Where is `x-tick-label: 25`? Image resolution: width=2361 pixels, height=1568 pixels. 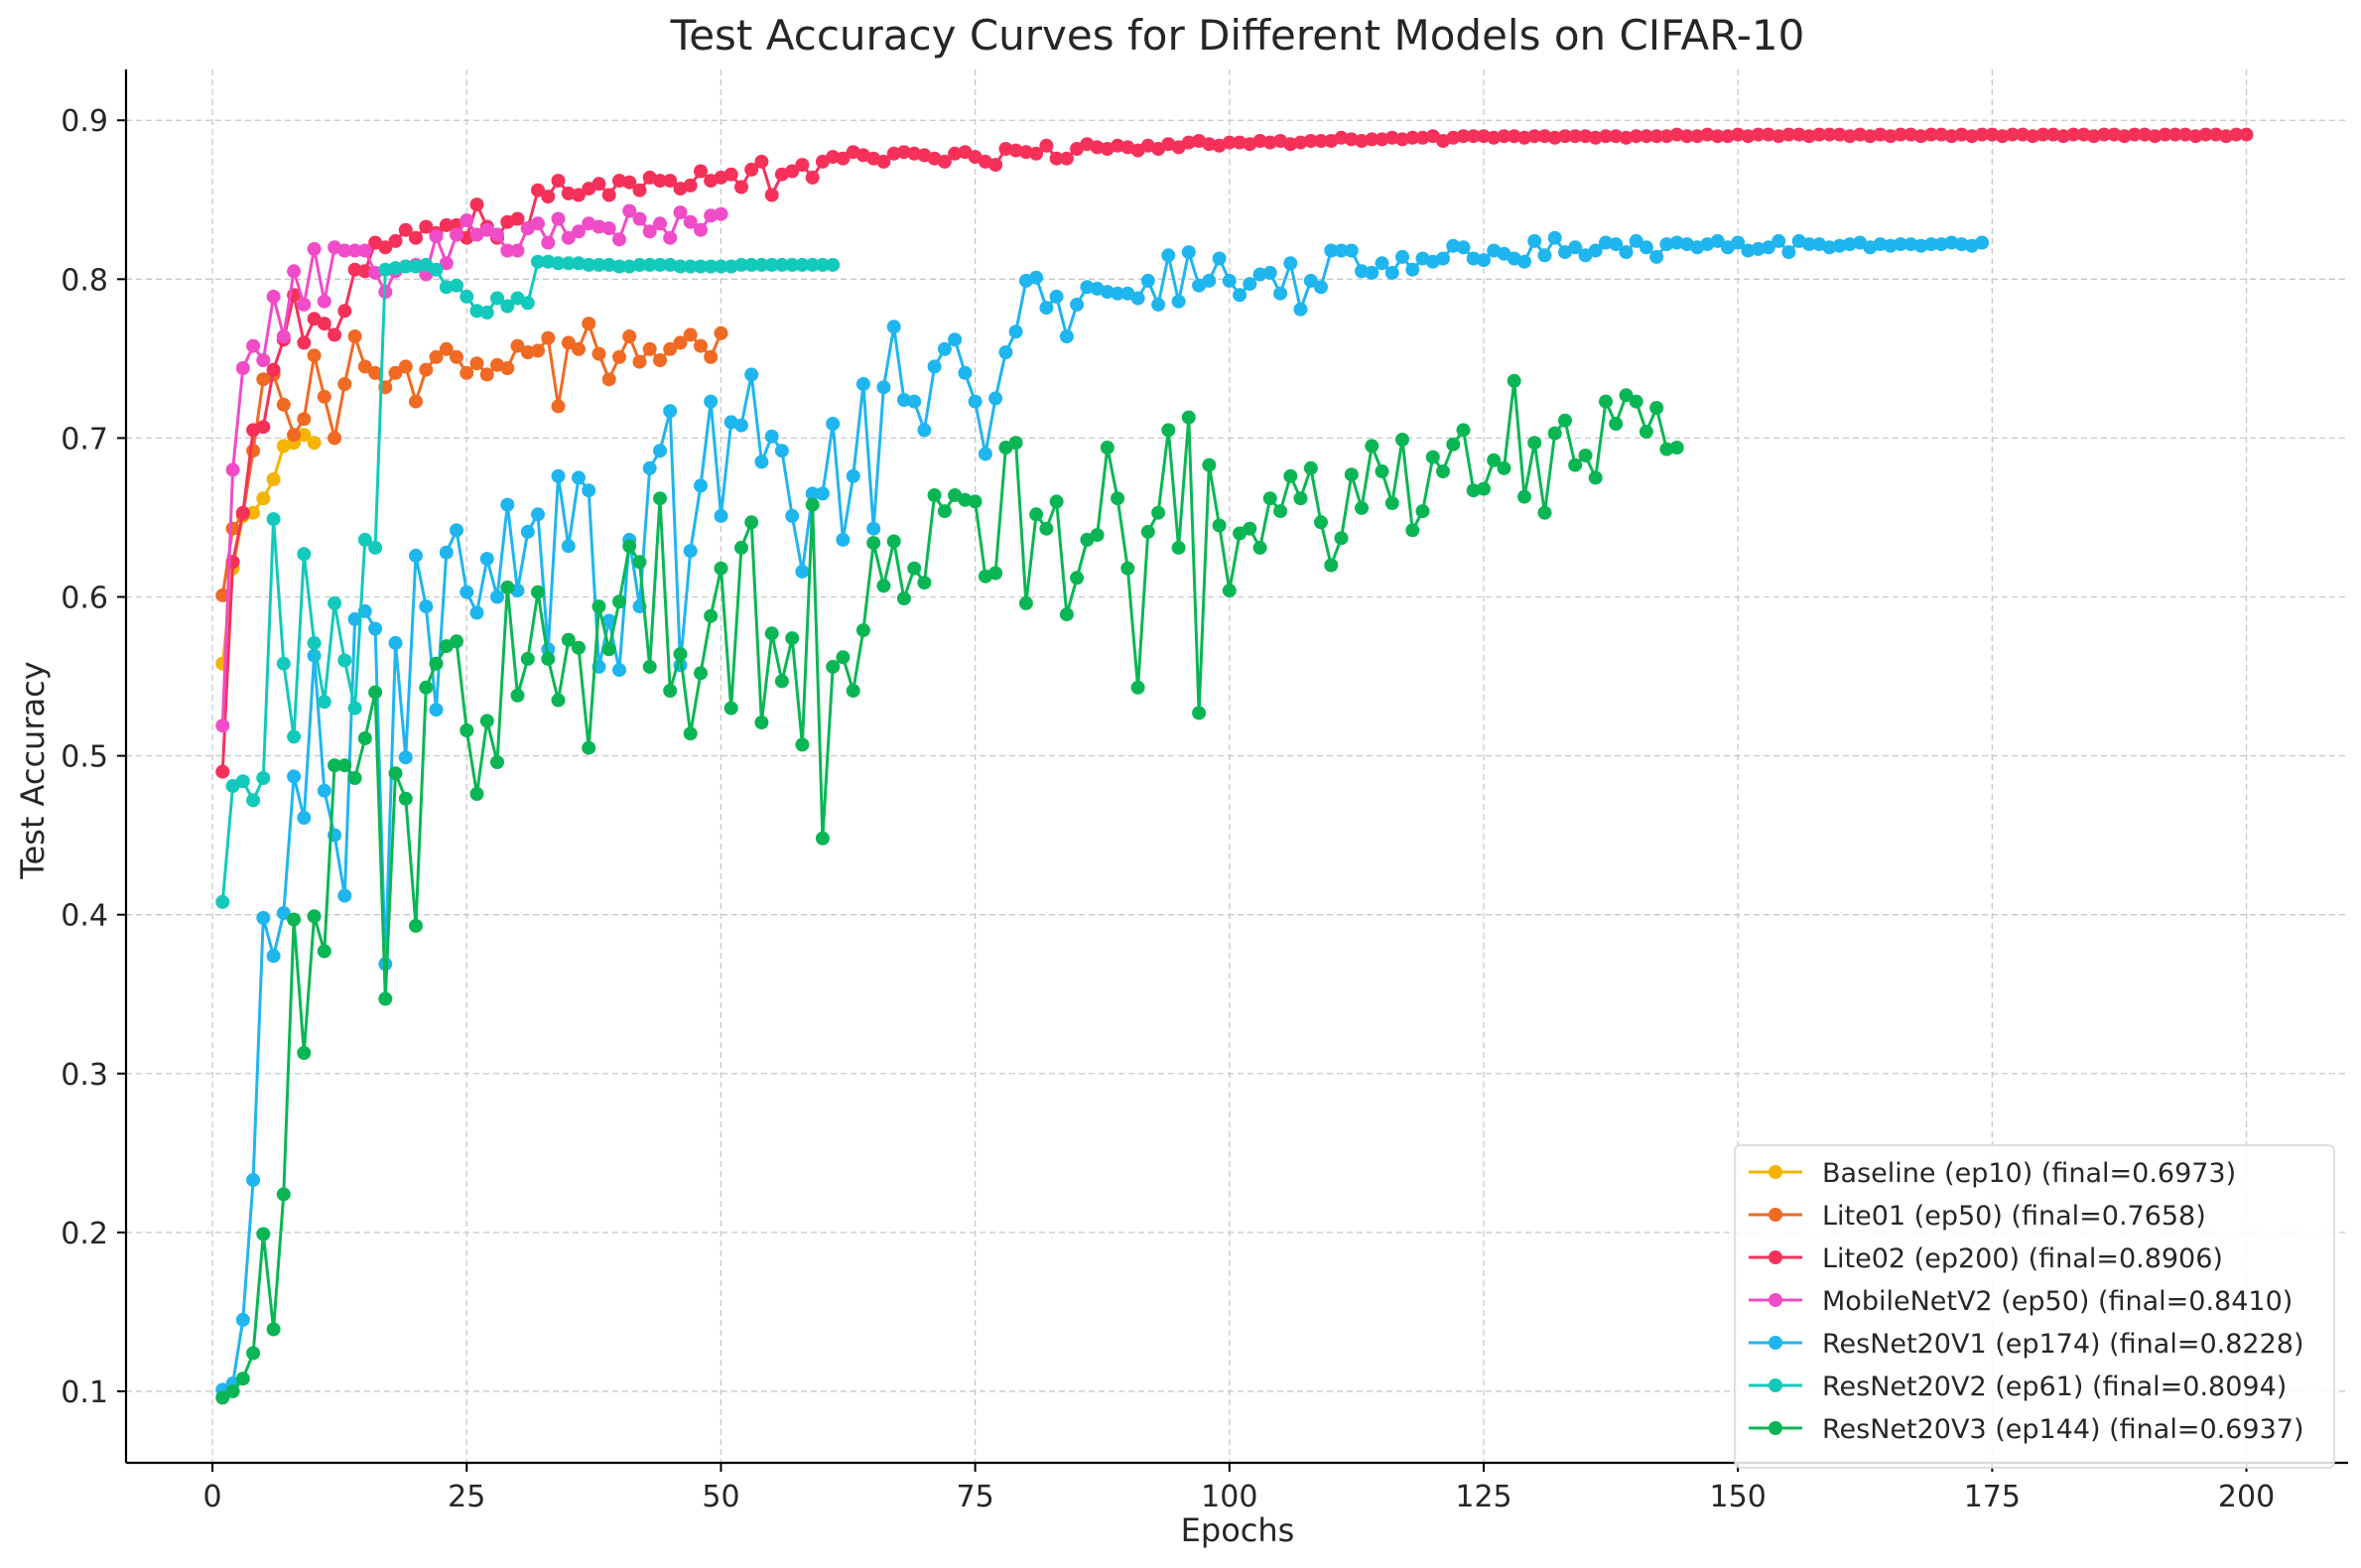 x-tick-label: 25 is located at coordinates (467, 1497).